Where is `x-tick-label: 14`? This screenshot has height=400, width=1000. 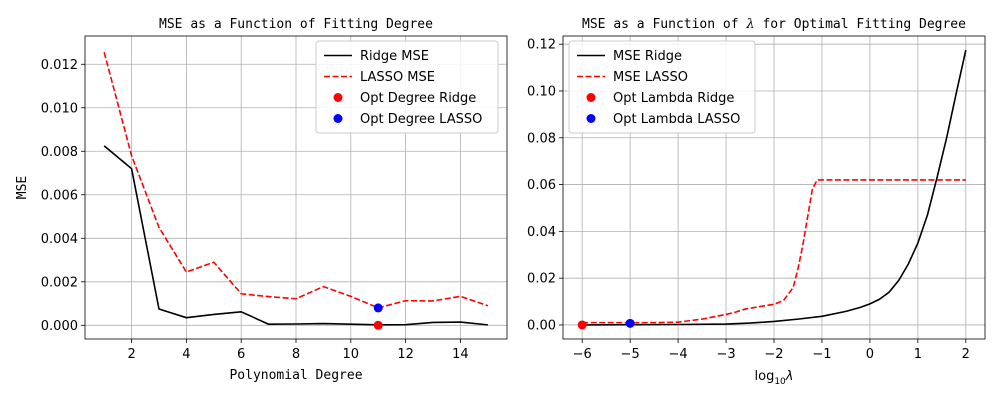
x-tick-label: 14 is located at coordinates (460, 354).